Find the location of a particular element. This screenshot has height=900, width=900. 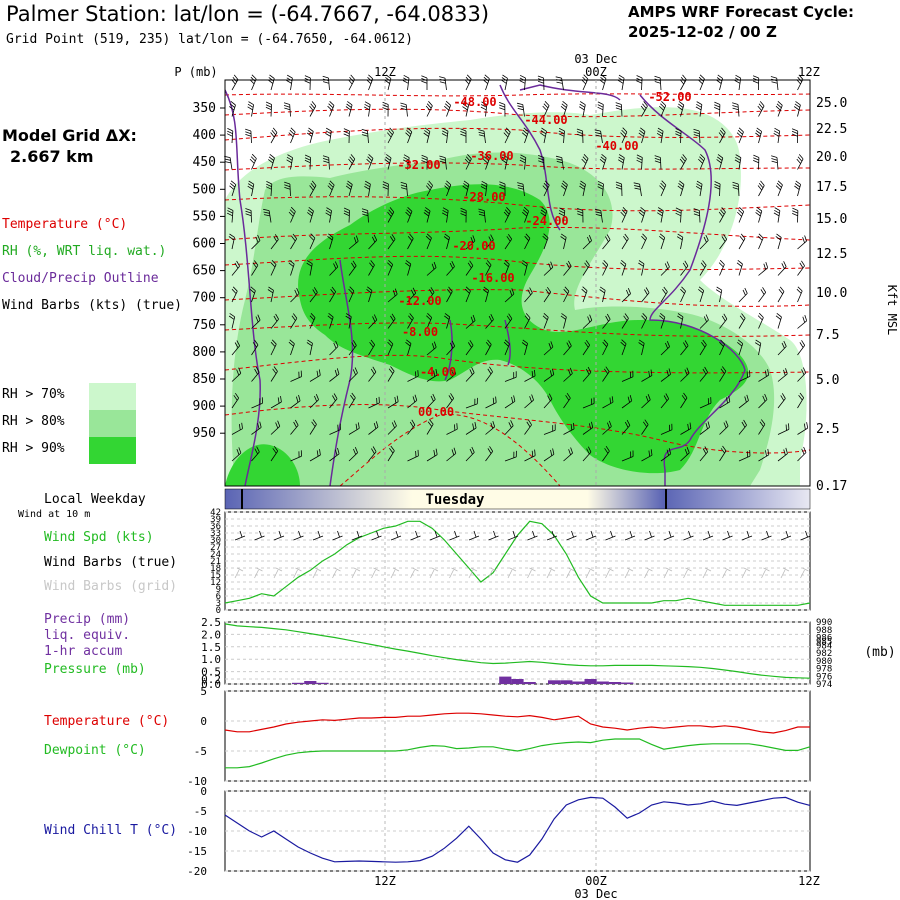

legend-rh70-swatch is located at coordinates (112, 396).